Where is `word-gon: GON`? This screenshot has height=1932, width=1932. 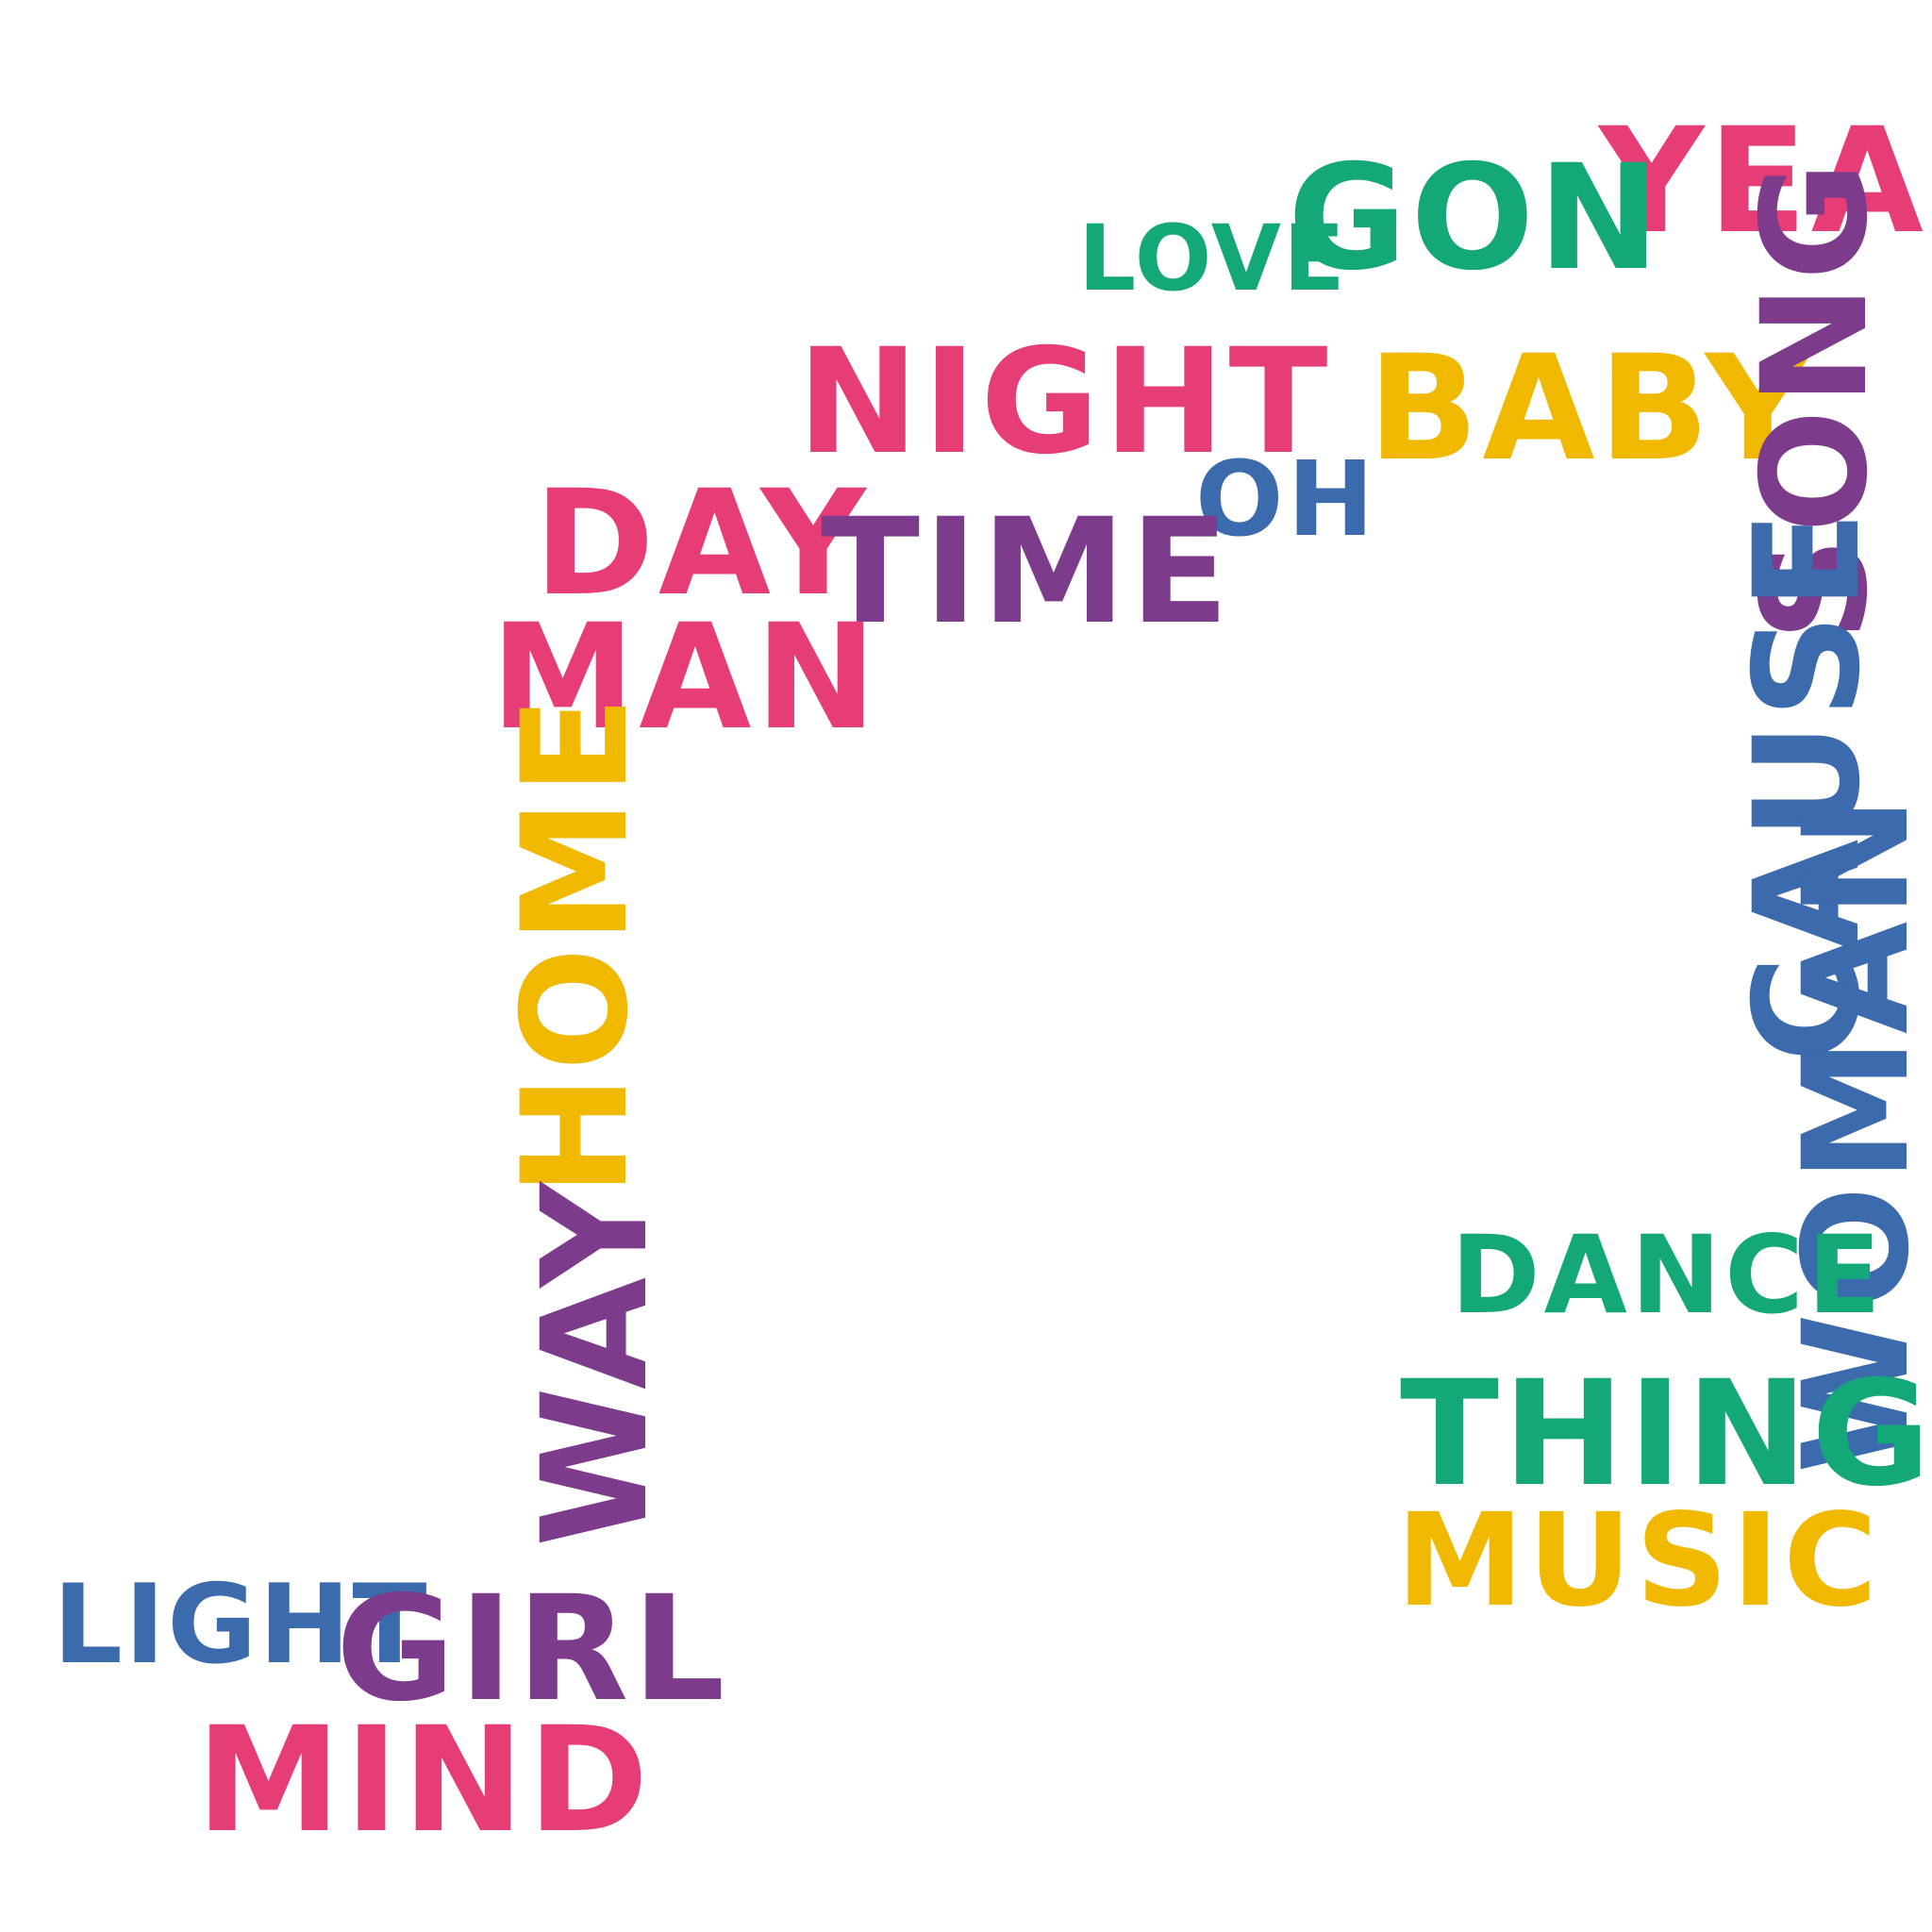
word-gon: GON is located at coordinates (1476, 219).